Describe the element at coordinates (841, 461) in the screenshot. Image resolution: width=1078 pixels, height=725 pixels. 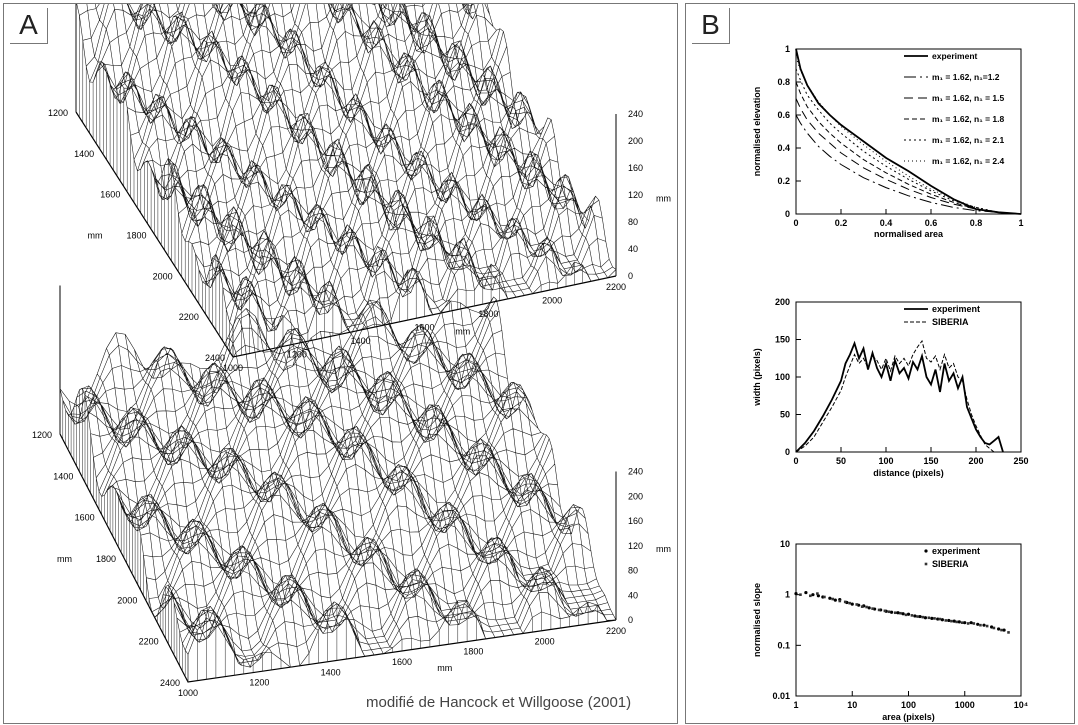
I see `x-tick-label: 50` at that location.